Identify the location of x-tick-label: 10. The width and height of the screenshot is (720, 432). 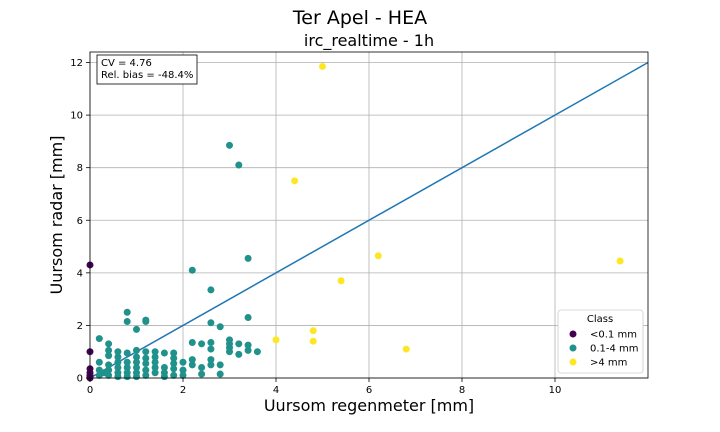
(555, 390).